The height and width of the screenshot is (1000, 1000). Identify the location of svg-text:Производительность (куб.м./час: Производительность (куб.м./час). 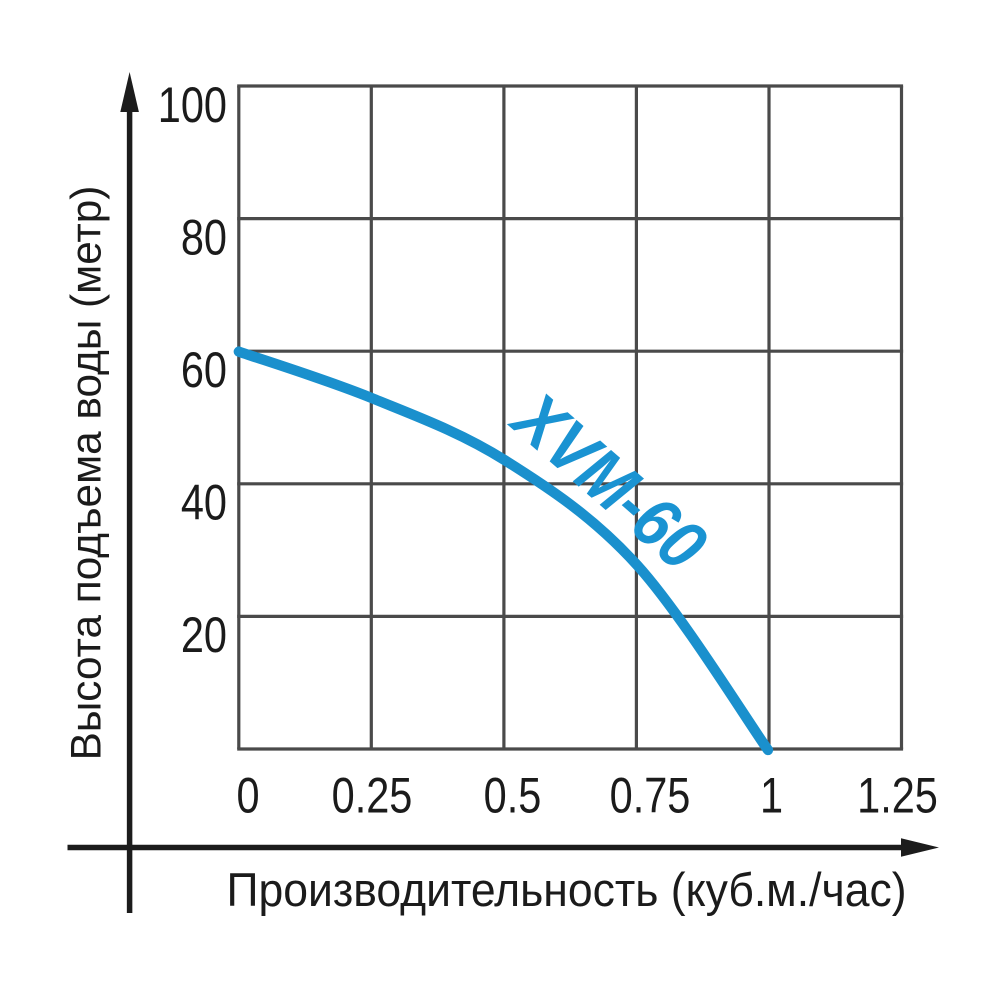
(566, 890).